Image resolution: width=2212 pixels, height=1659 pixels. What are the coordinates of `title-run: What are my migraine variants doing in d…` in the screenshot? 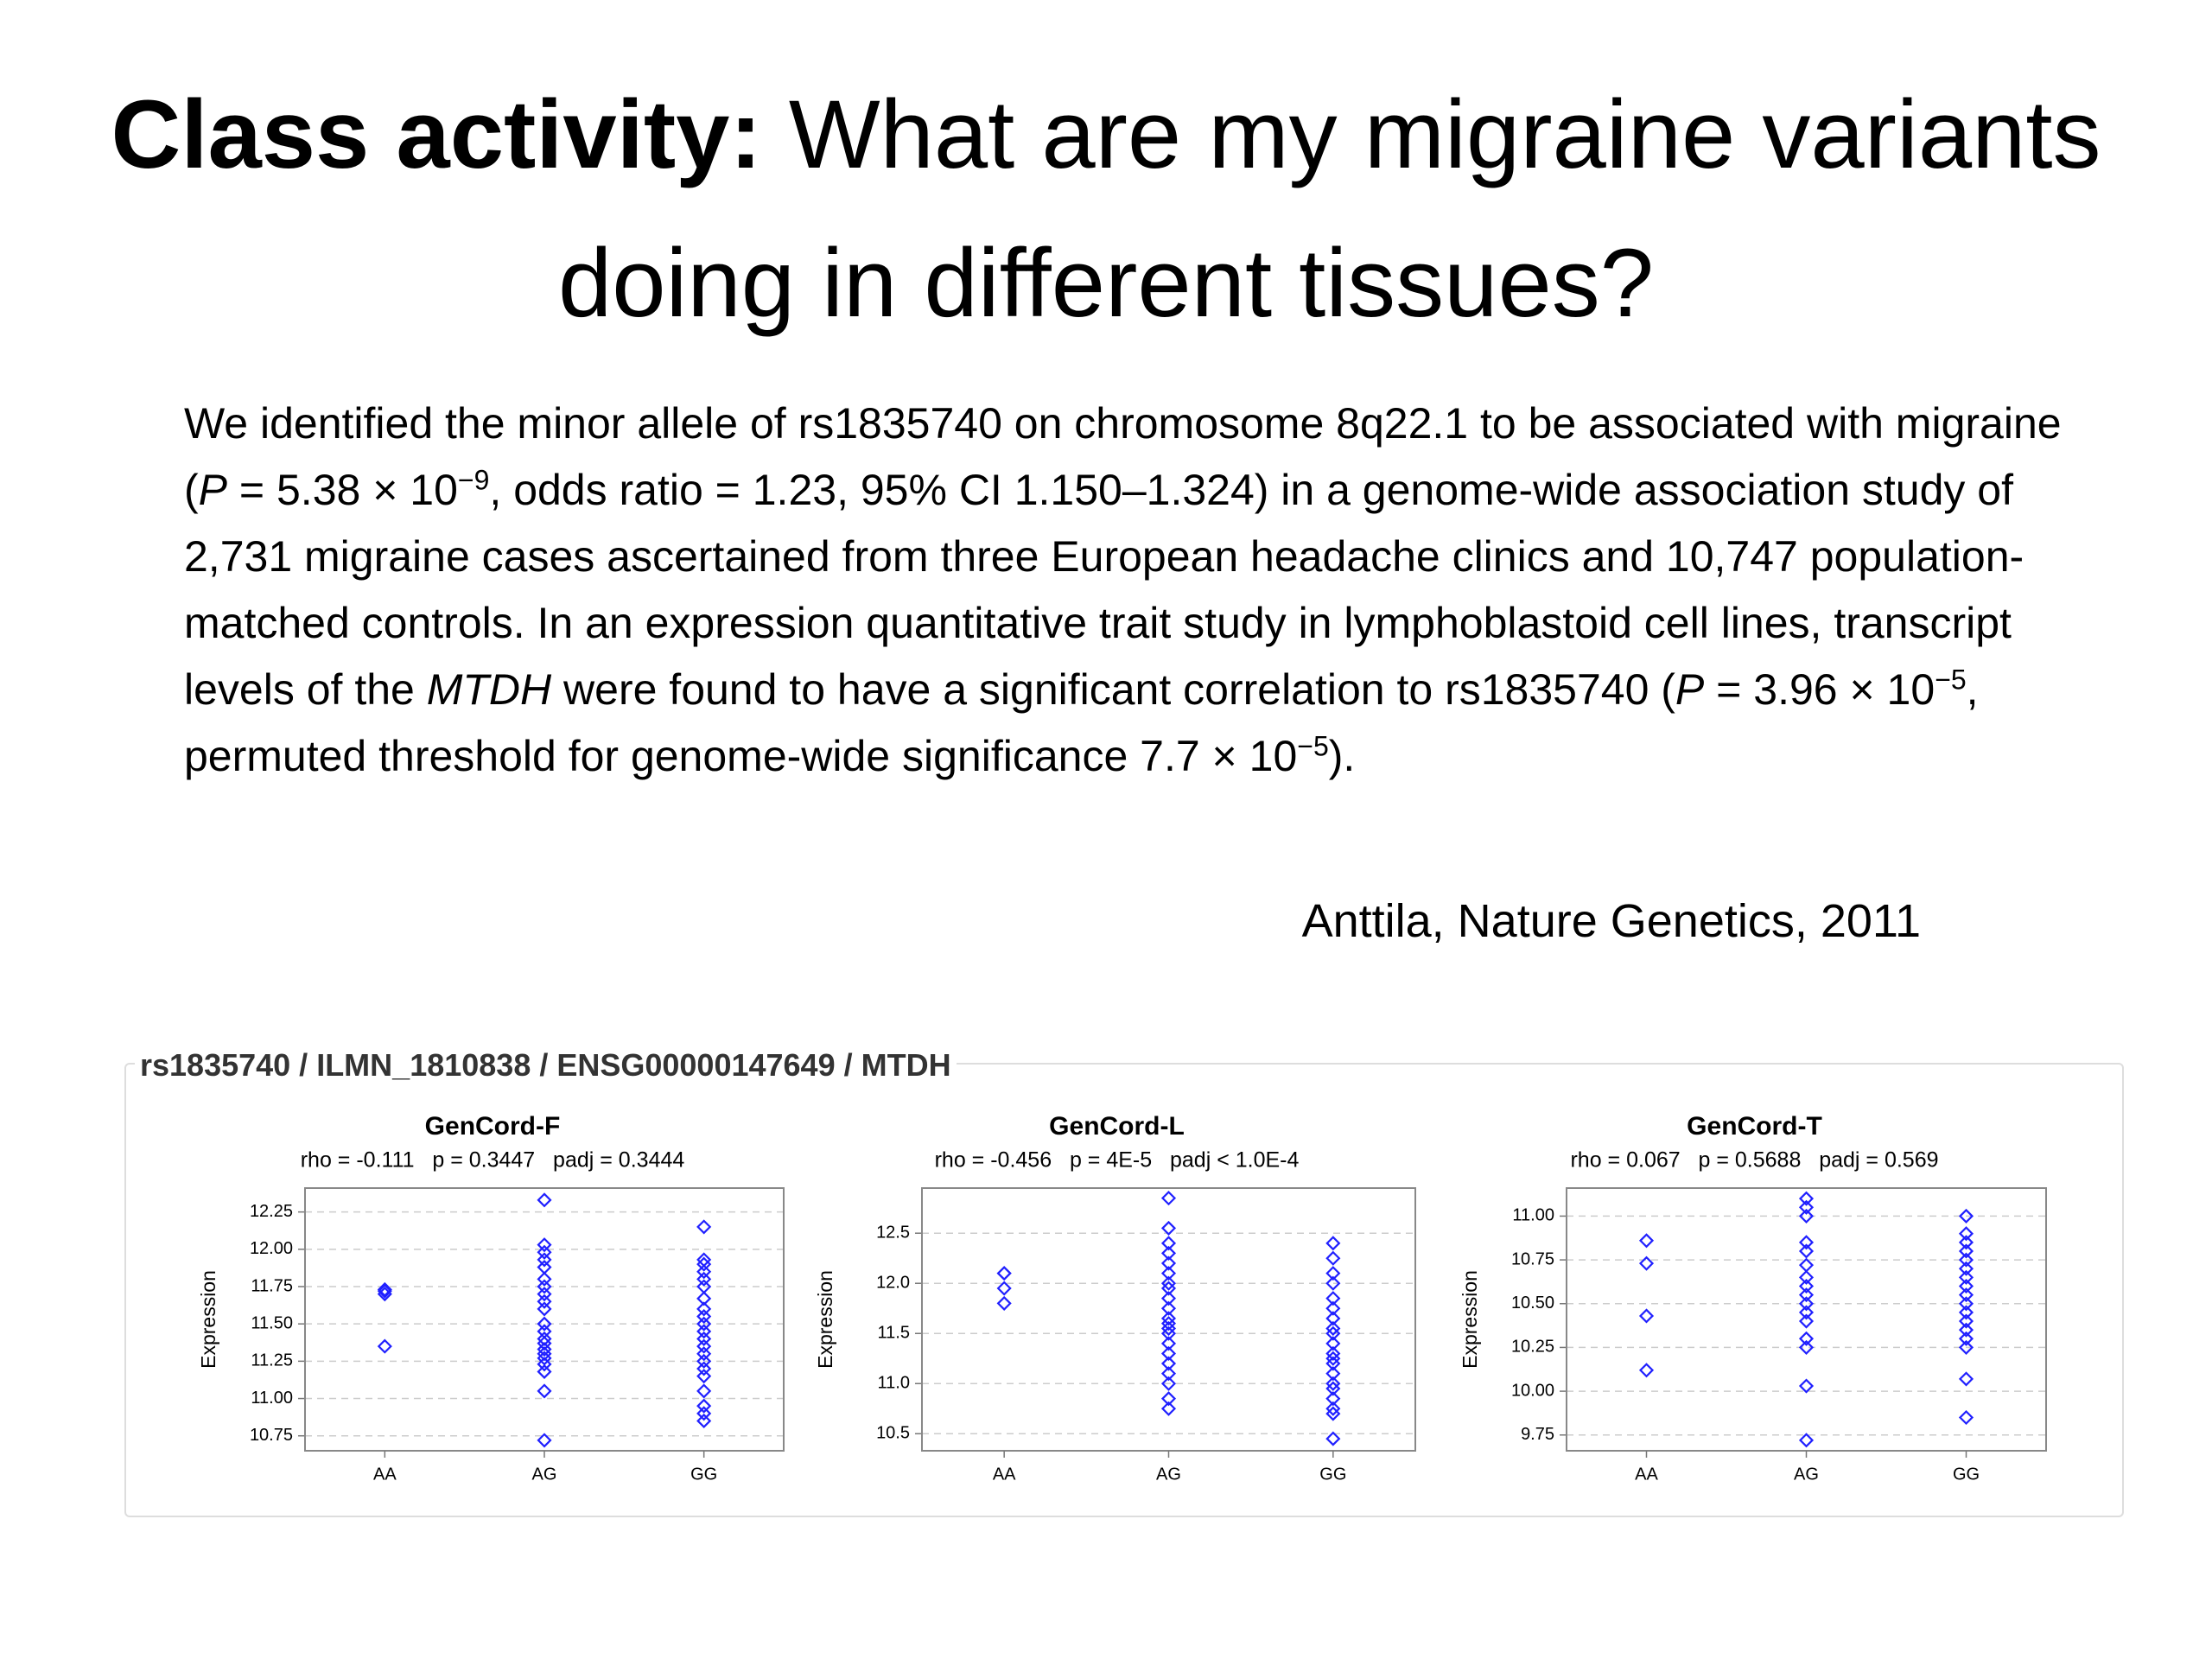 It's located at (1329, 208).